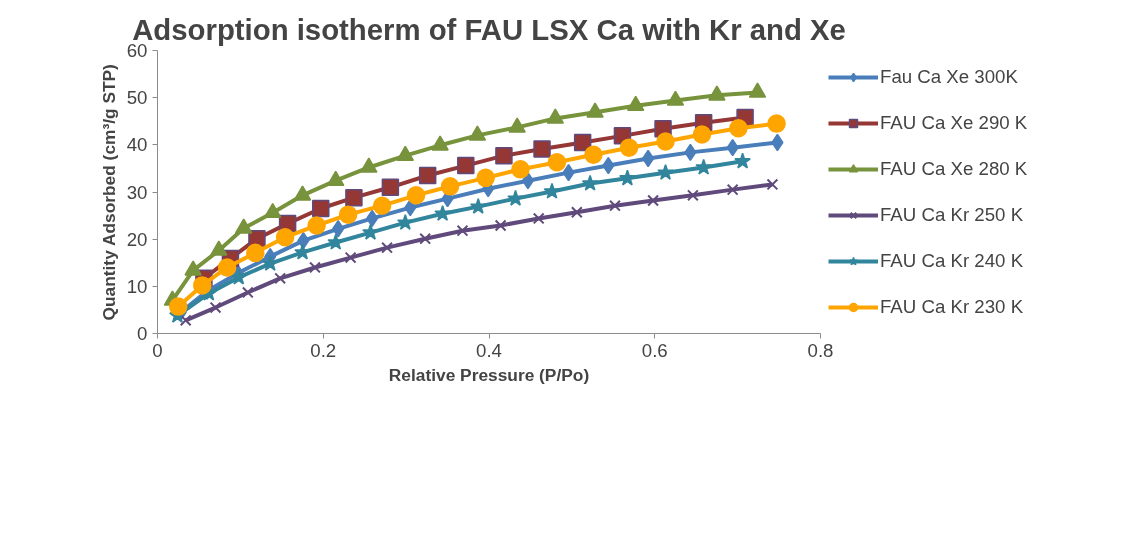 Image resolution: width=1128 pixels, height=559 pixels. What do you see at coordinates (137, 192) in the screenshot?
I see `y-tick-label: 30` at bounding box center [137, 192].